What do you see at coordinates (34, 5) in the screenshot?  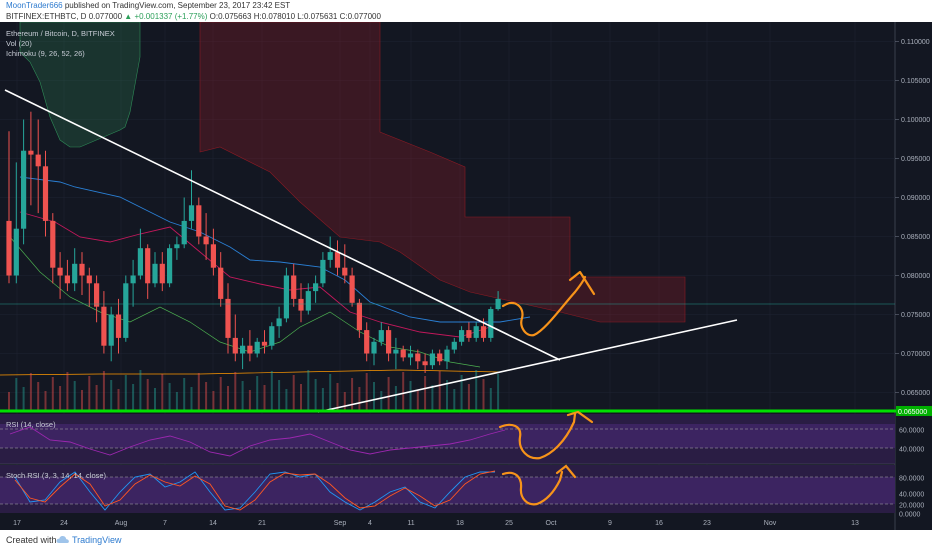 I see `author-link: MoonTrader666` at bounding box center [34, 5].